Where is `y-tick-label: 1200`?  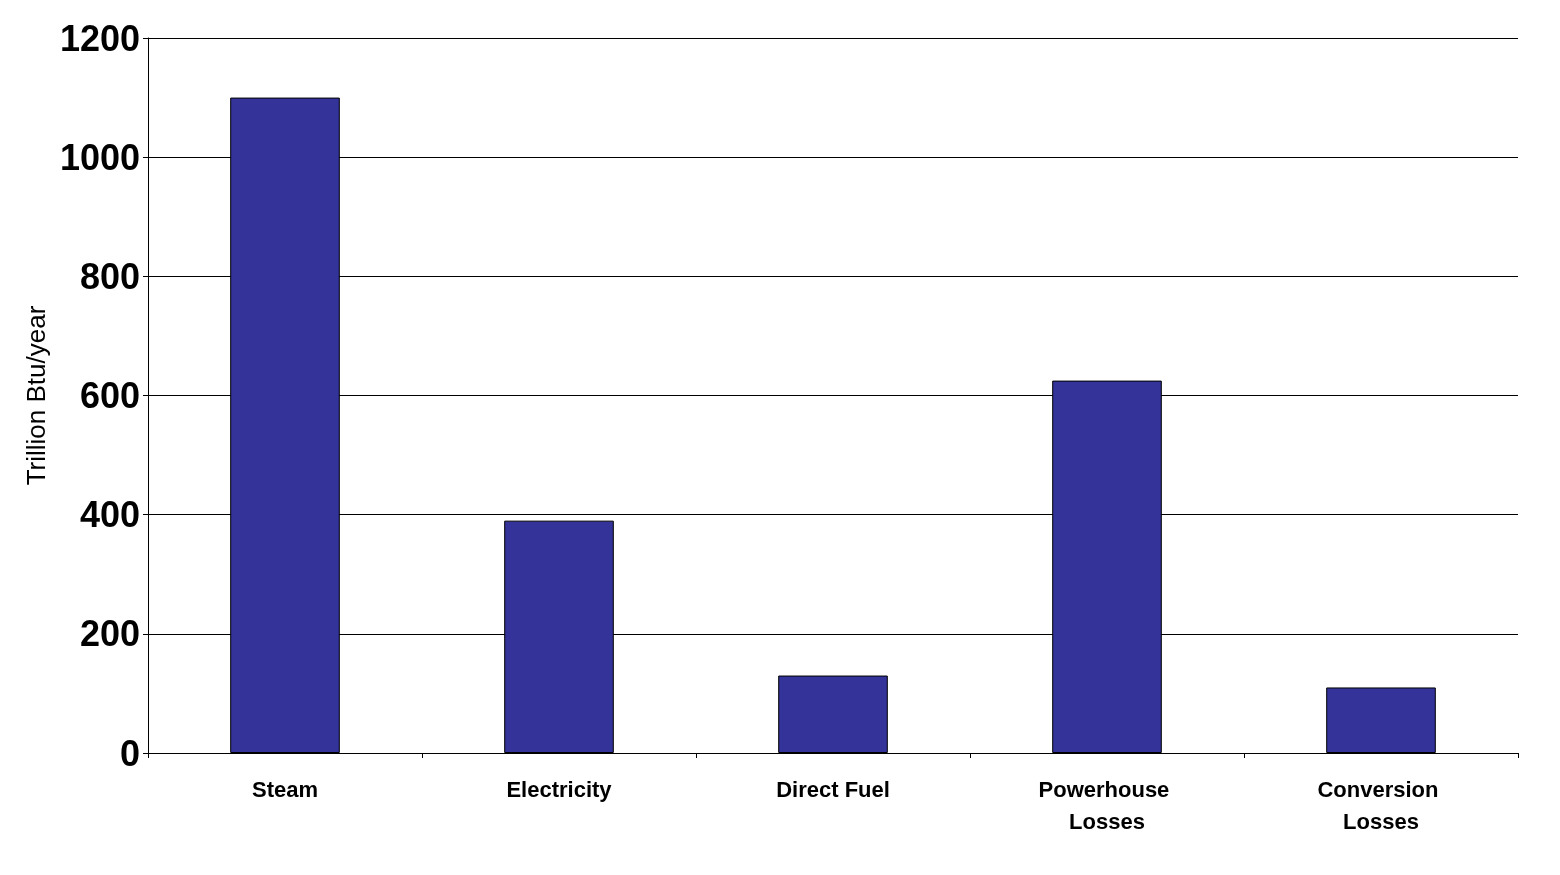 y-tick-label: 1200 is located at coordinates (99, 38).